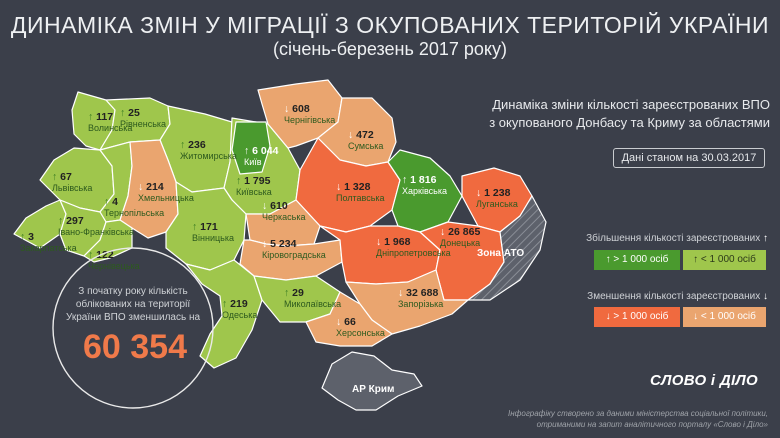  What do you see at coordinates (365, 146) in the screenshot?
I see `region-name: Сумська` at bounding box center [365, 146].